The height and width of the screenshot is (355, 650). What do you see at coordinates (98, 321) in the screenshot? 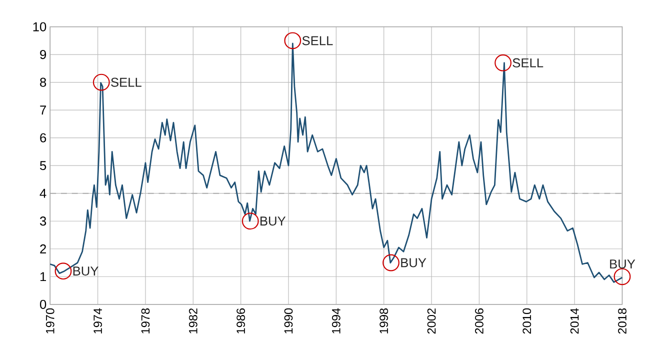
I see `x-tick-label: 1974` at bounding box center [98, 321].